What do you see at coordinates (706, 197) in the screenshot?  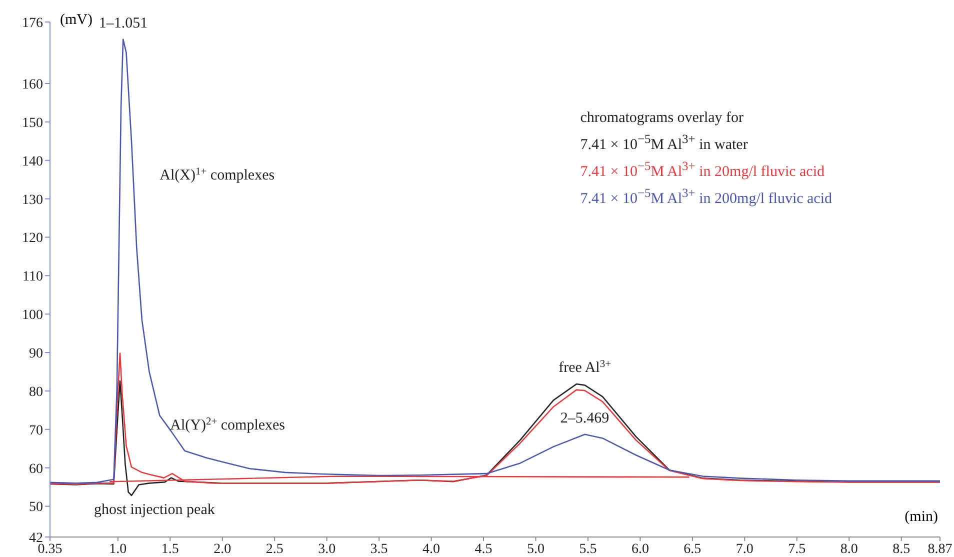 I see `text: 7.41 × 10$^{−5}$M Al$^{3+}$ in 200mg/l fluvic acid` at bounding box center [706, 197].